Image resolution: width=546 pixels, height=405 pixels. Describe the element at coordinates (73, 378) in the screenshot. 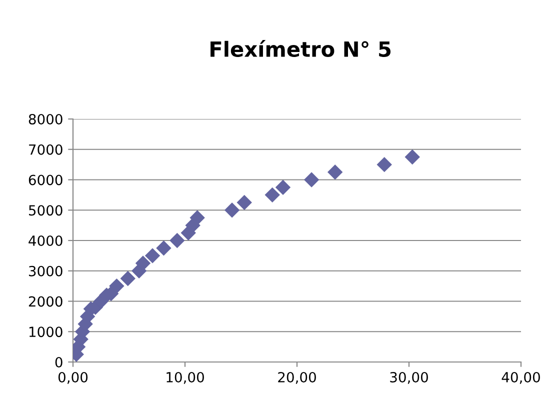

I see `x-tick-label: 0,00` at that location.